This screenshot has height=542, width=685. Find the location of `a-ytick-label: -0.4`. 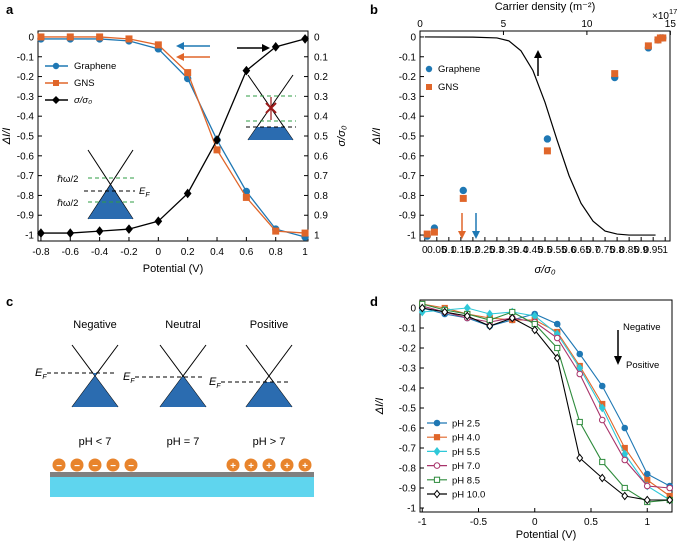

a-ytick-label: -0.4 is located at coordinates (26, 117).